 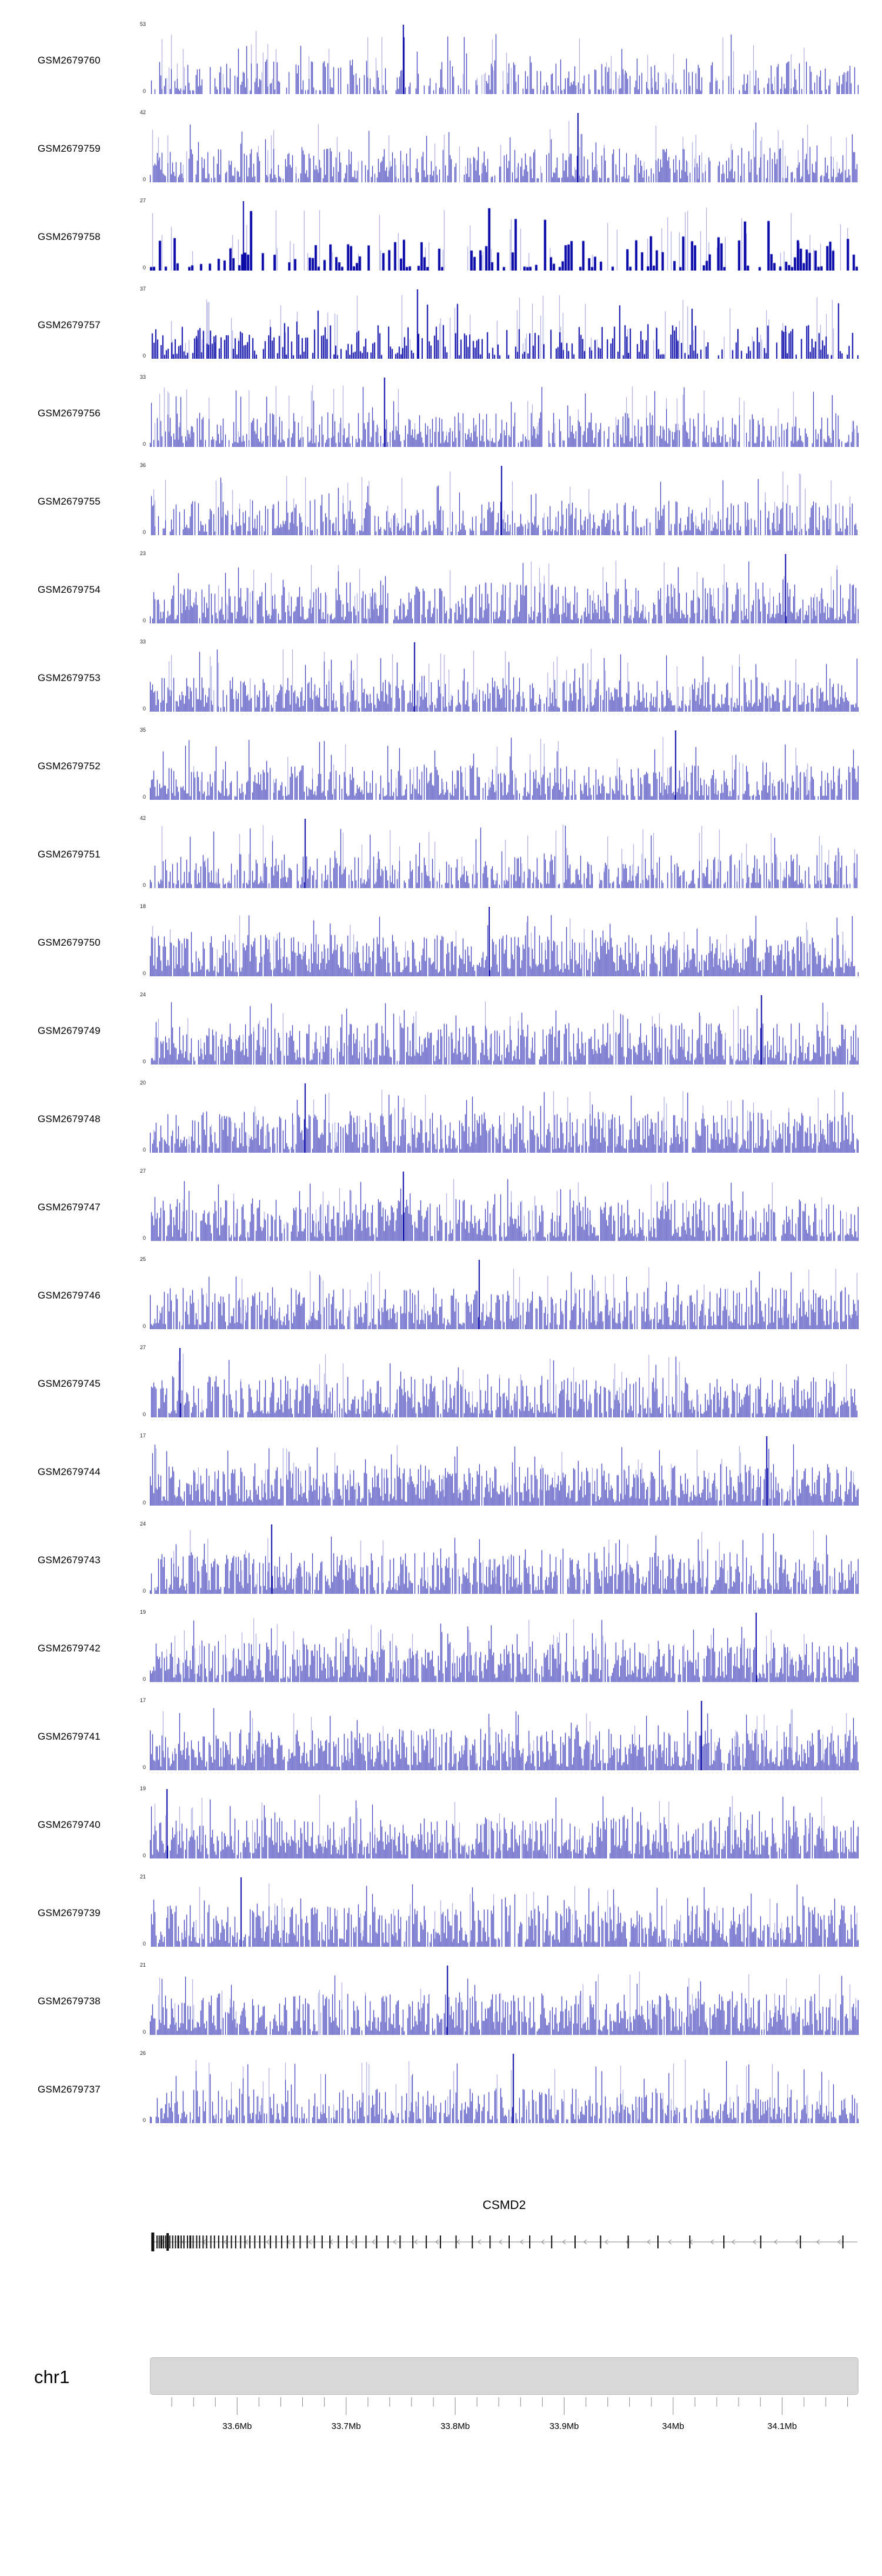 I want to click on genome-axis: 33.6Mb 33.7Mb 33.8Mb 33.9Mb 34Mb 34.1Mb, so click(x=509, y=2414).